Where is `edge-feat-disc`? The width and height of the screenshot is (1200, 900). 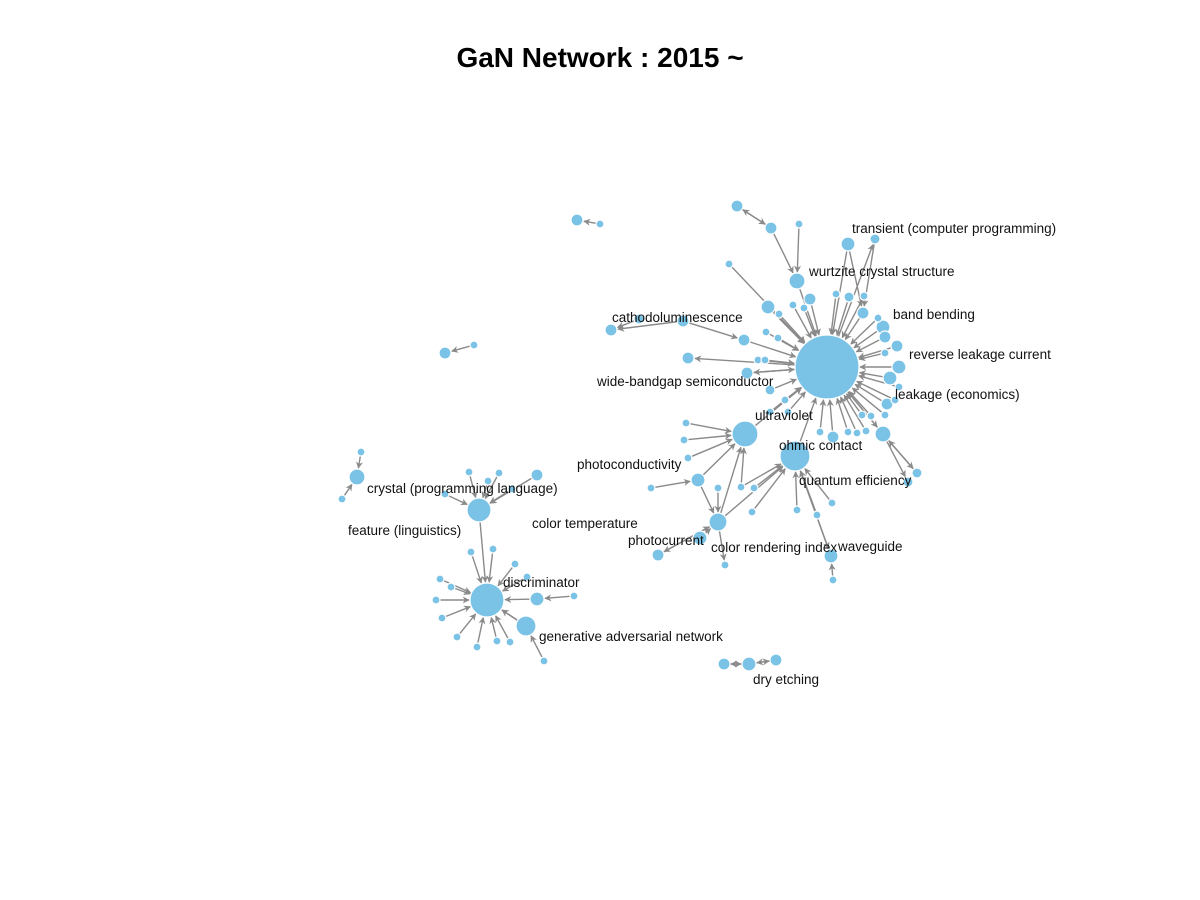 edge-feat-disc is located at coordinates (484, 552).